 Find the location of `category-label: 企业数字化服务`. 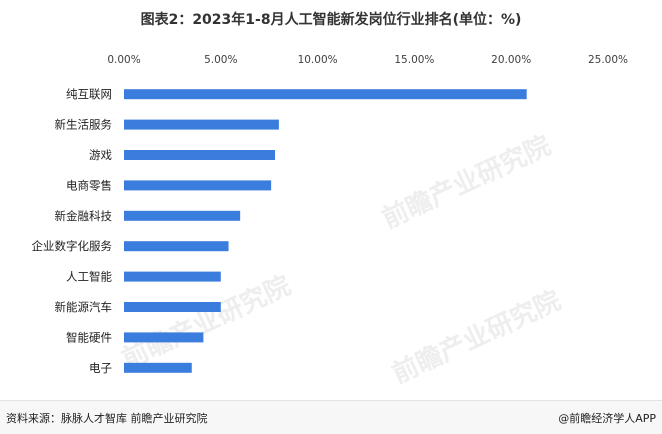

category-label: 企业数字化服务 is located at coordinates (72, 246).